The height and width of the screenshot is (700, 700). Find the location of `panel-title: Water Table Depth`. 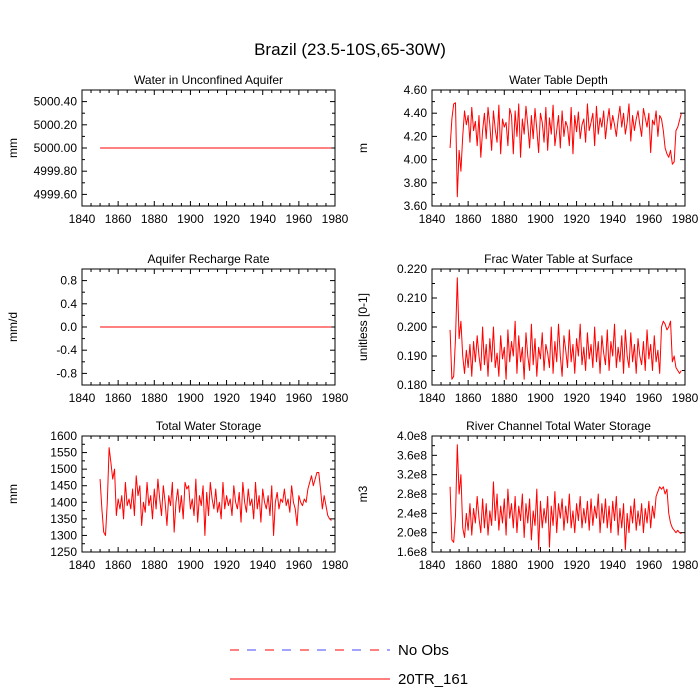

panel-title: Water Table Depth is located at coordinates (558, 80).